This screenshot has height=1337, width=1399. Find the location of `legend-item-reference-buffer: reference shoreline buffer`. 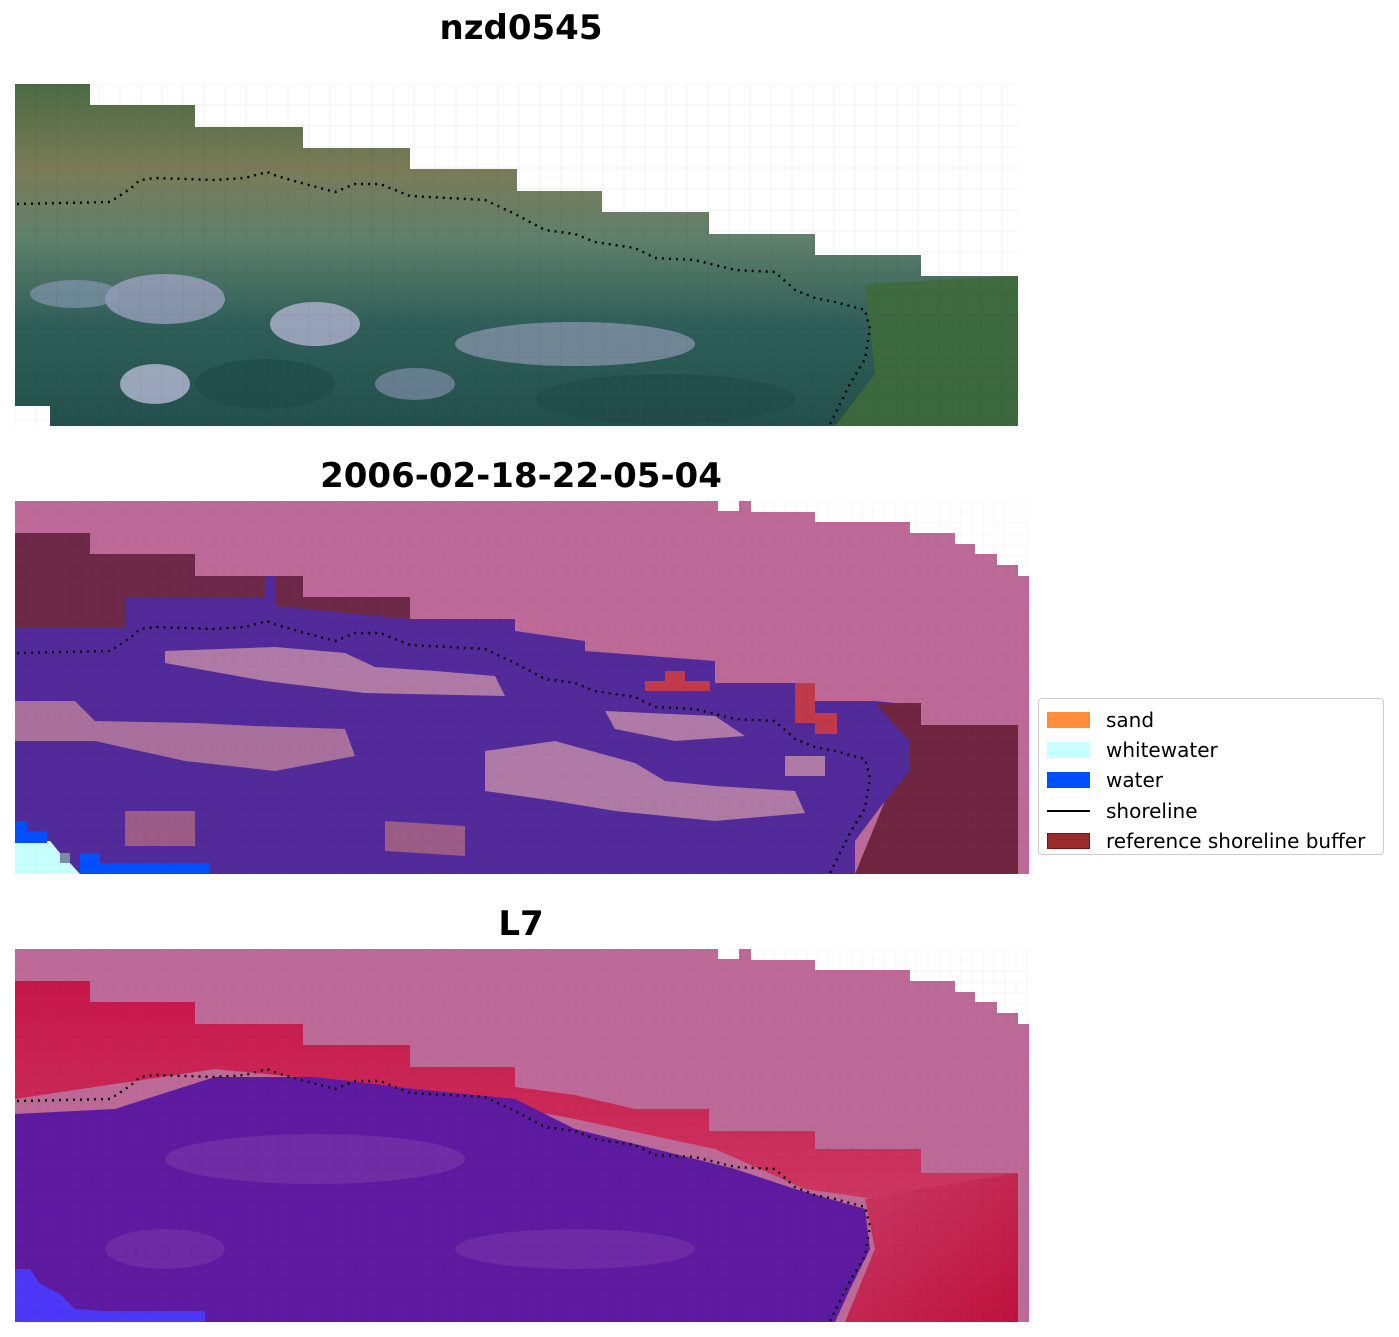

legend-item-reference-buffer: reference shoreline buffer is located at coordinates (1211, 841).